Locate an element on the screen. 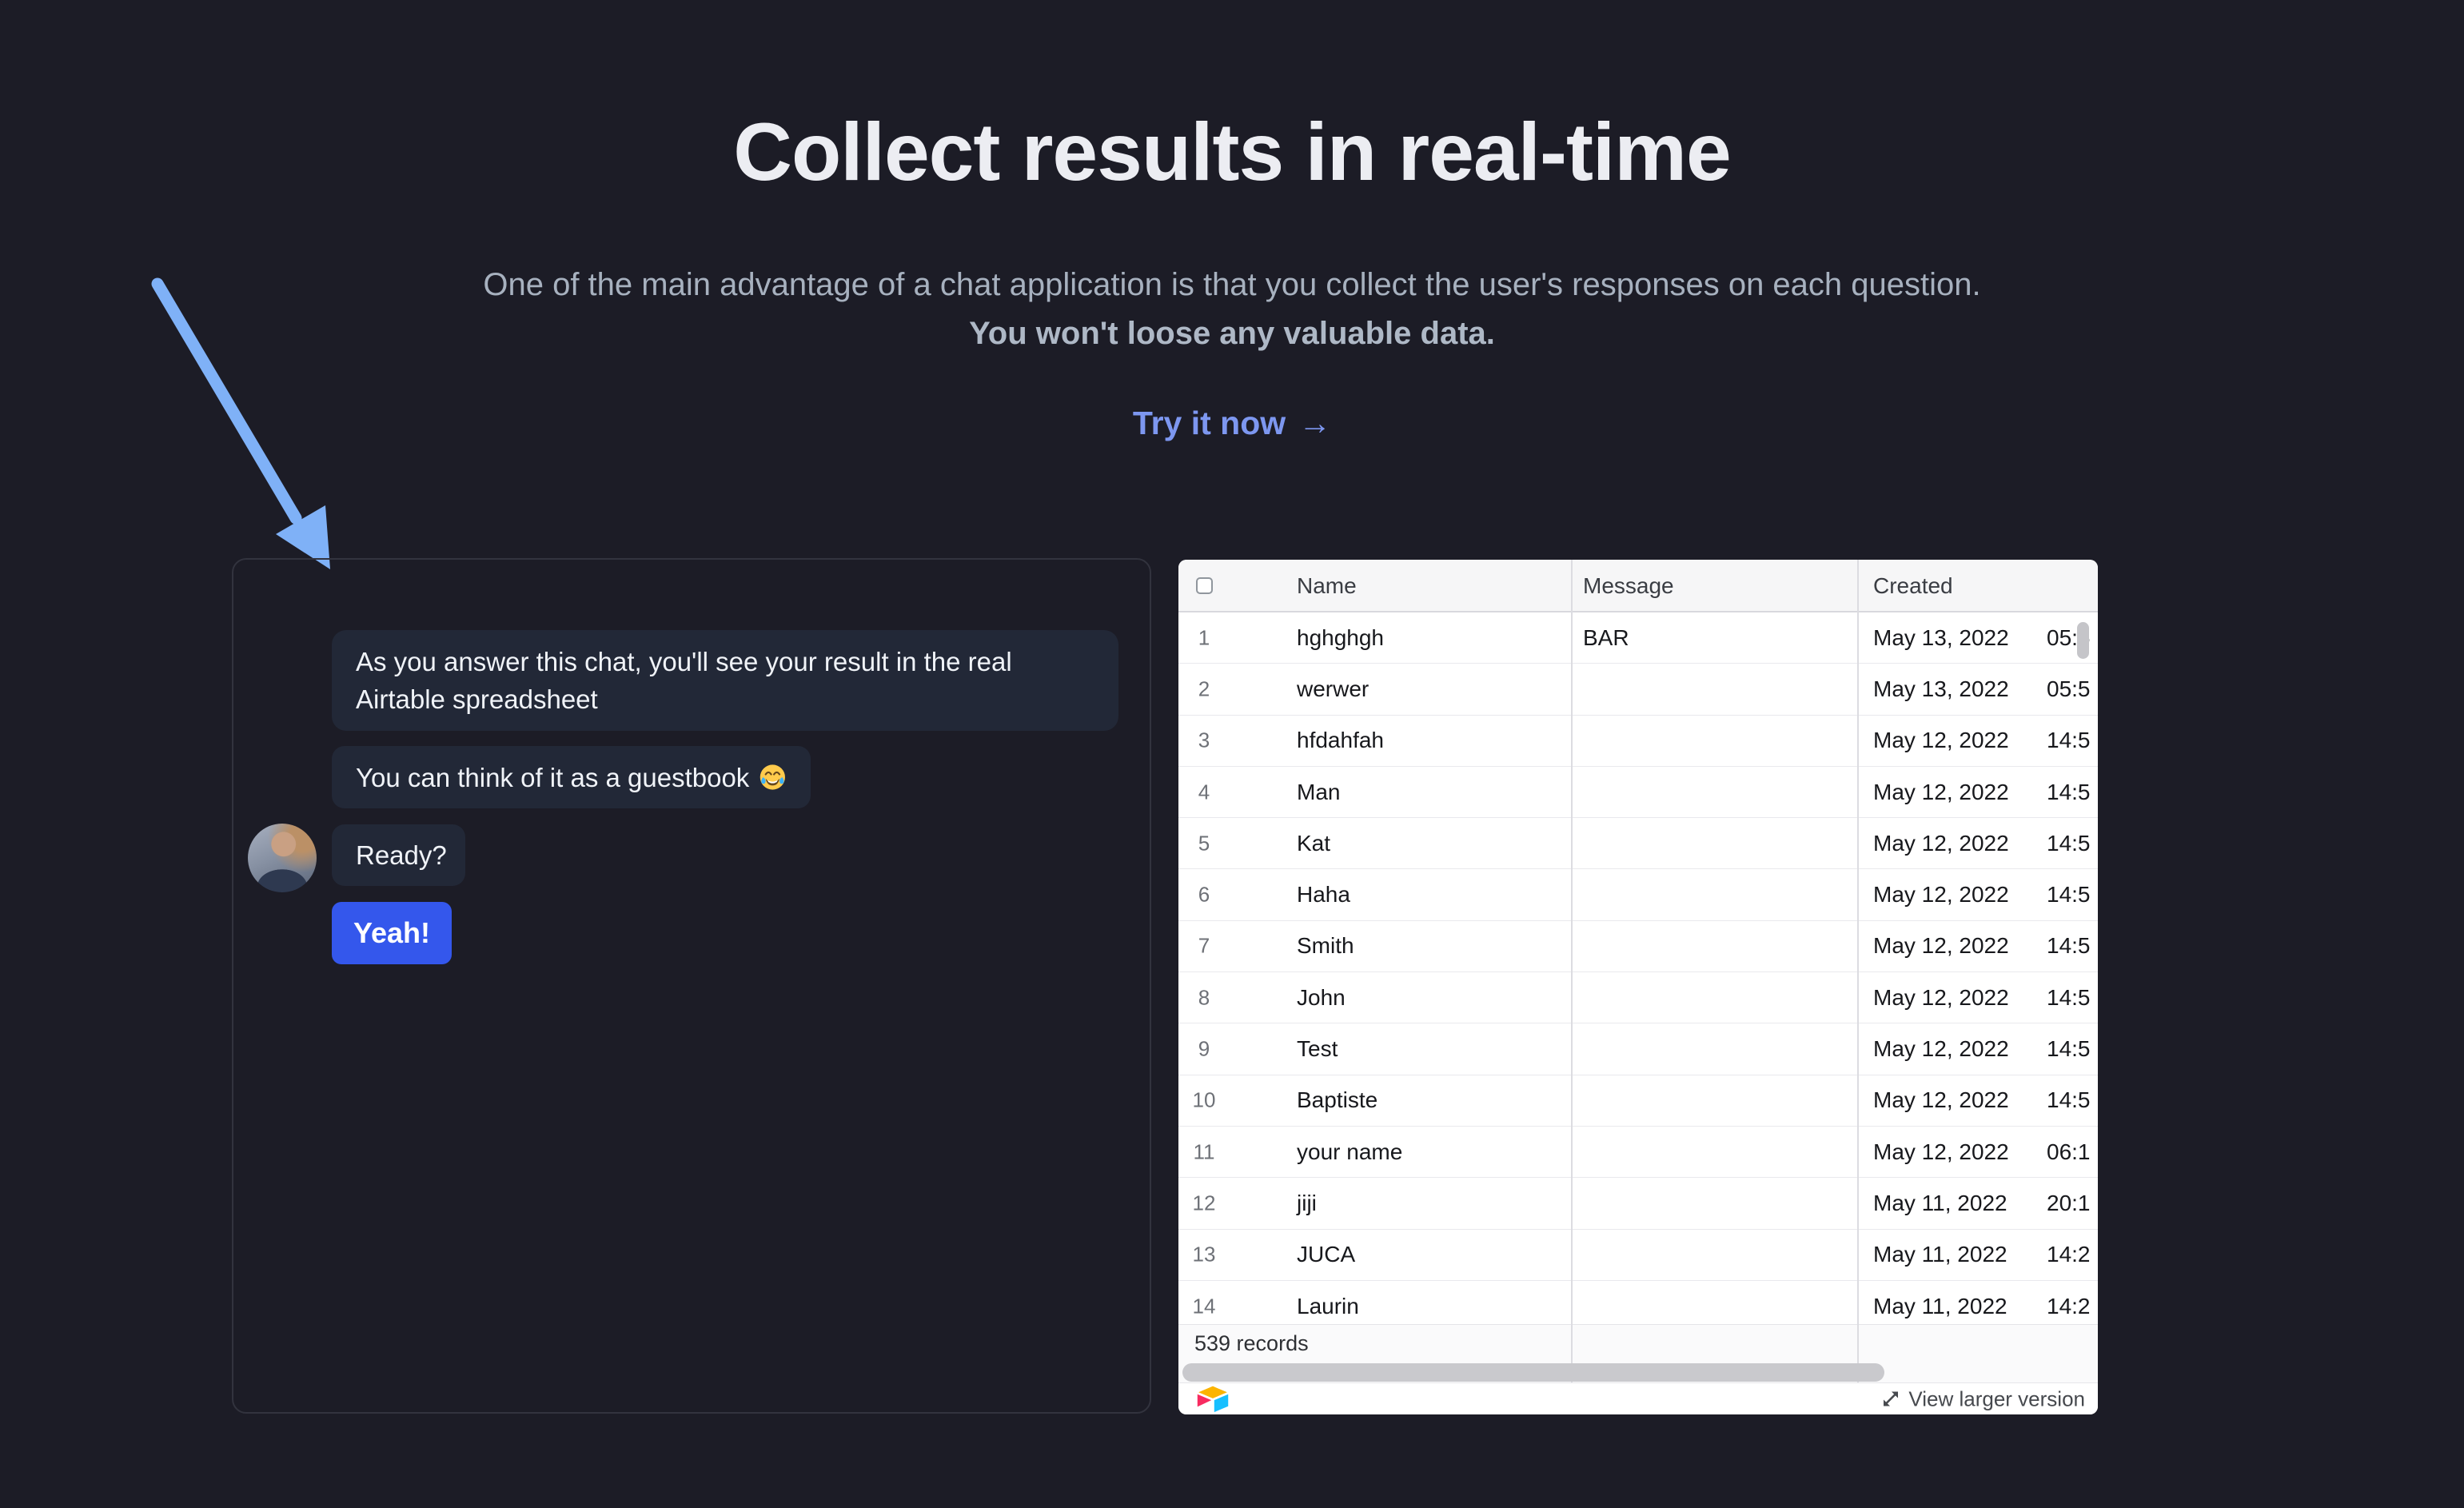  table-row: 13 JUCA May 11, 2022 14:2 is located at coordinates (1638, 1255).